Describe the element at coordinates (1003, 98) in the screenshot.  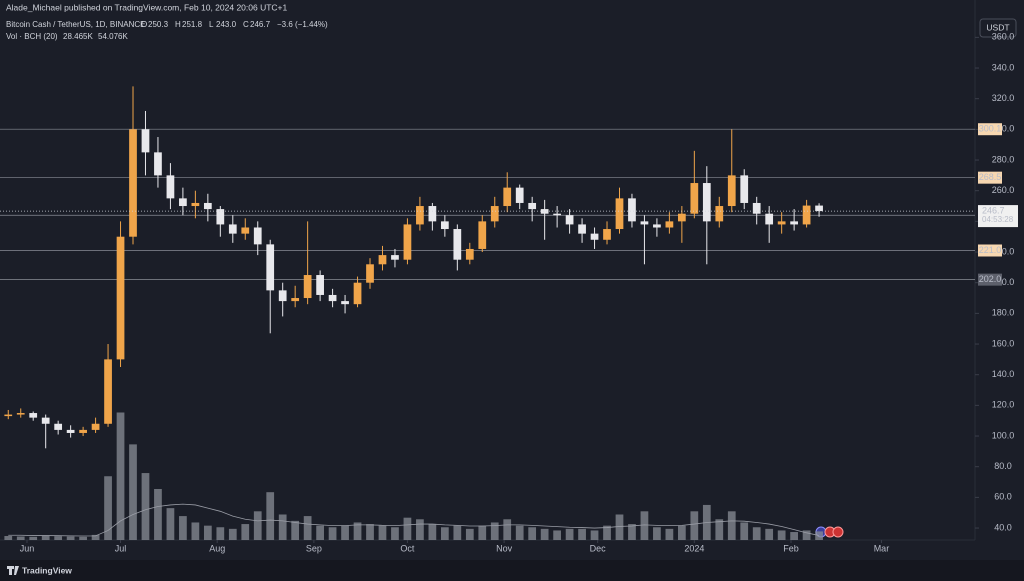
I see `y-tick-label: 320.0` at that location.